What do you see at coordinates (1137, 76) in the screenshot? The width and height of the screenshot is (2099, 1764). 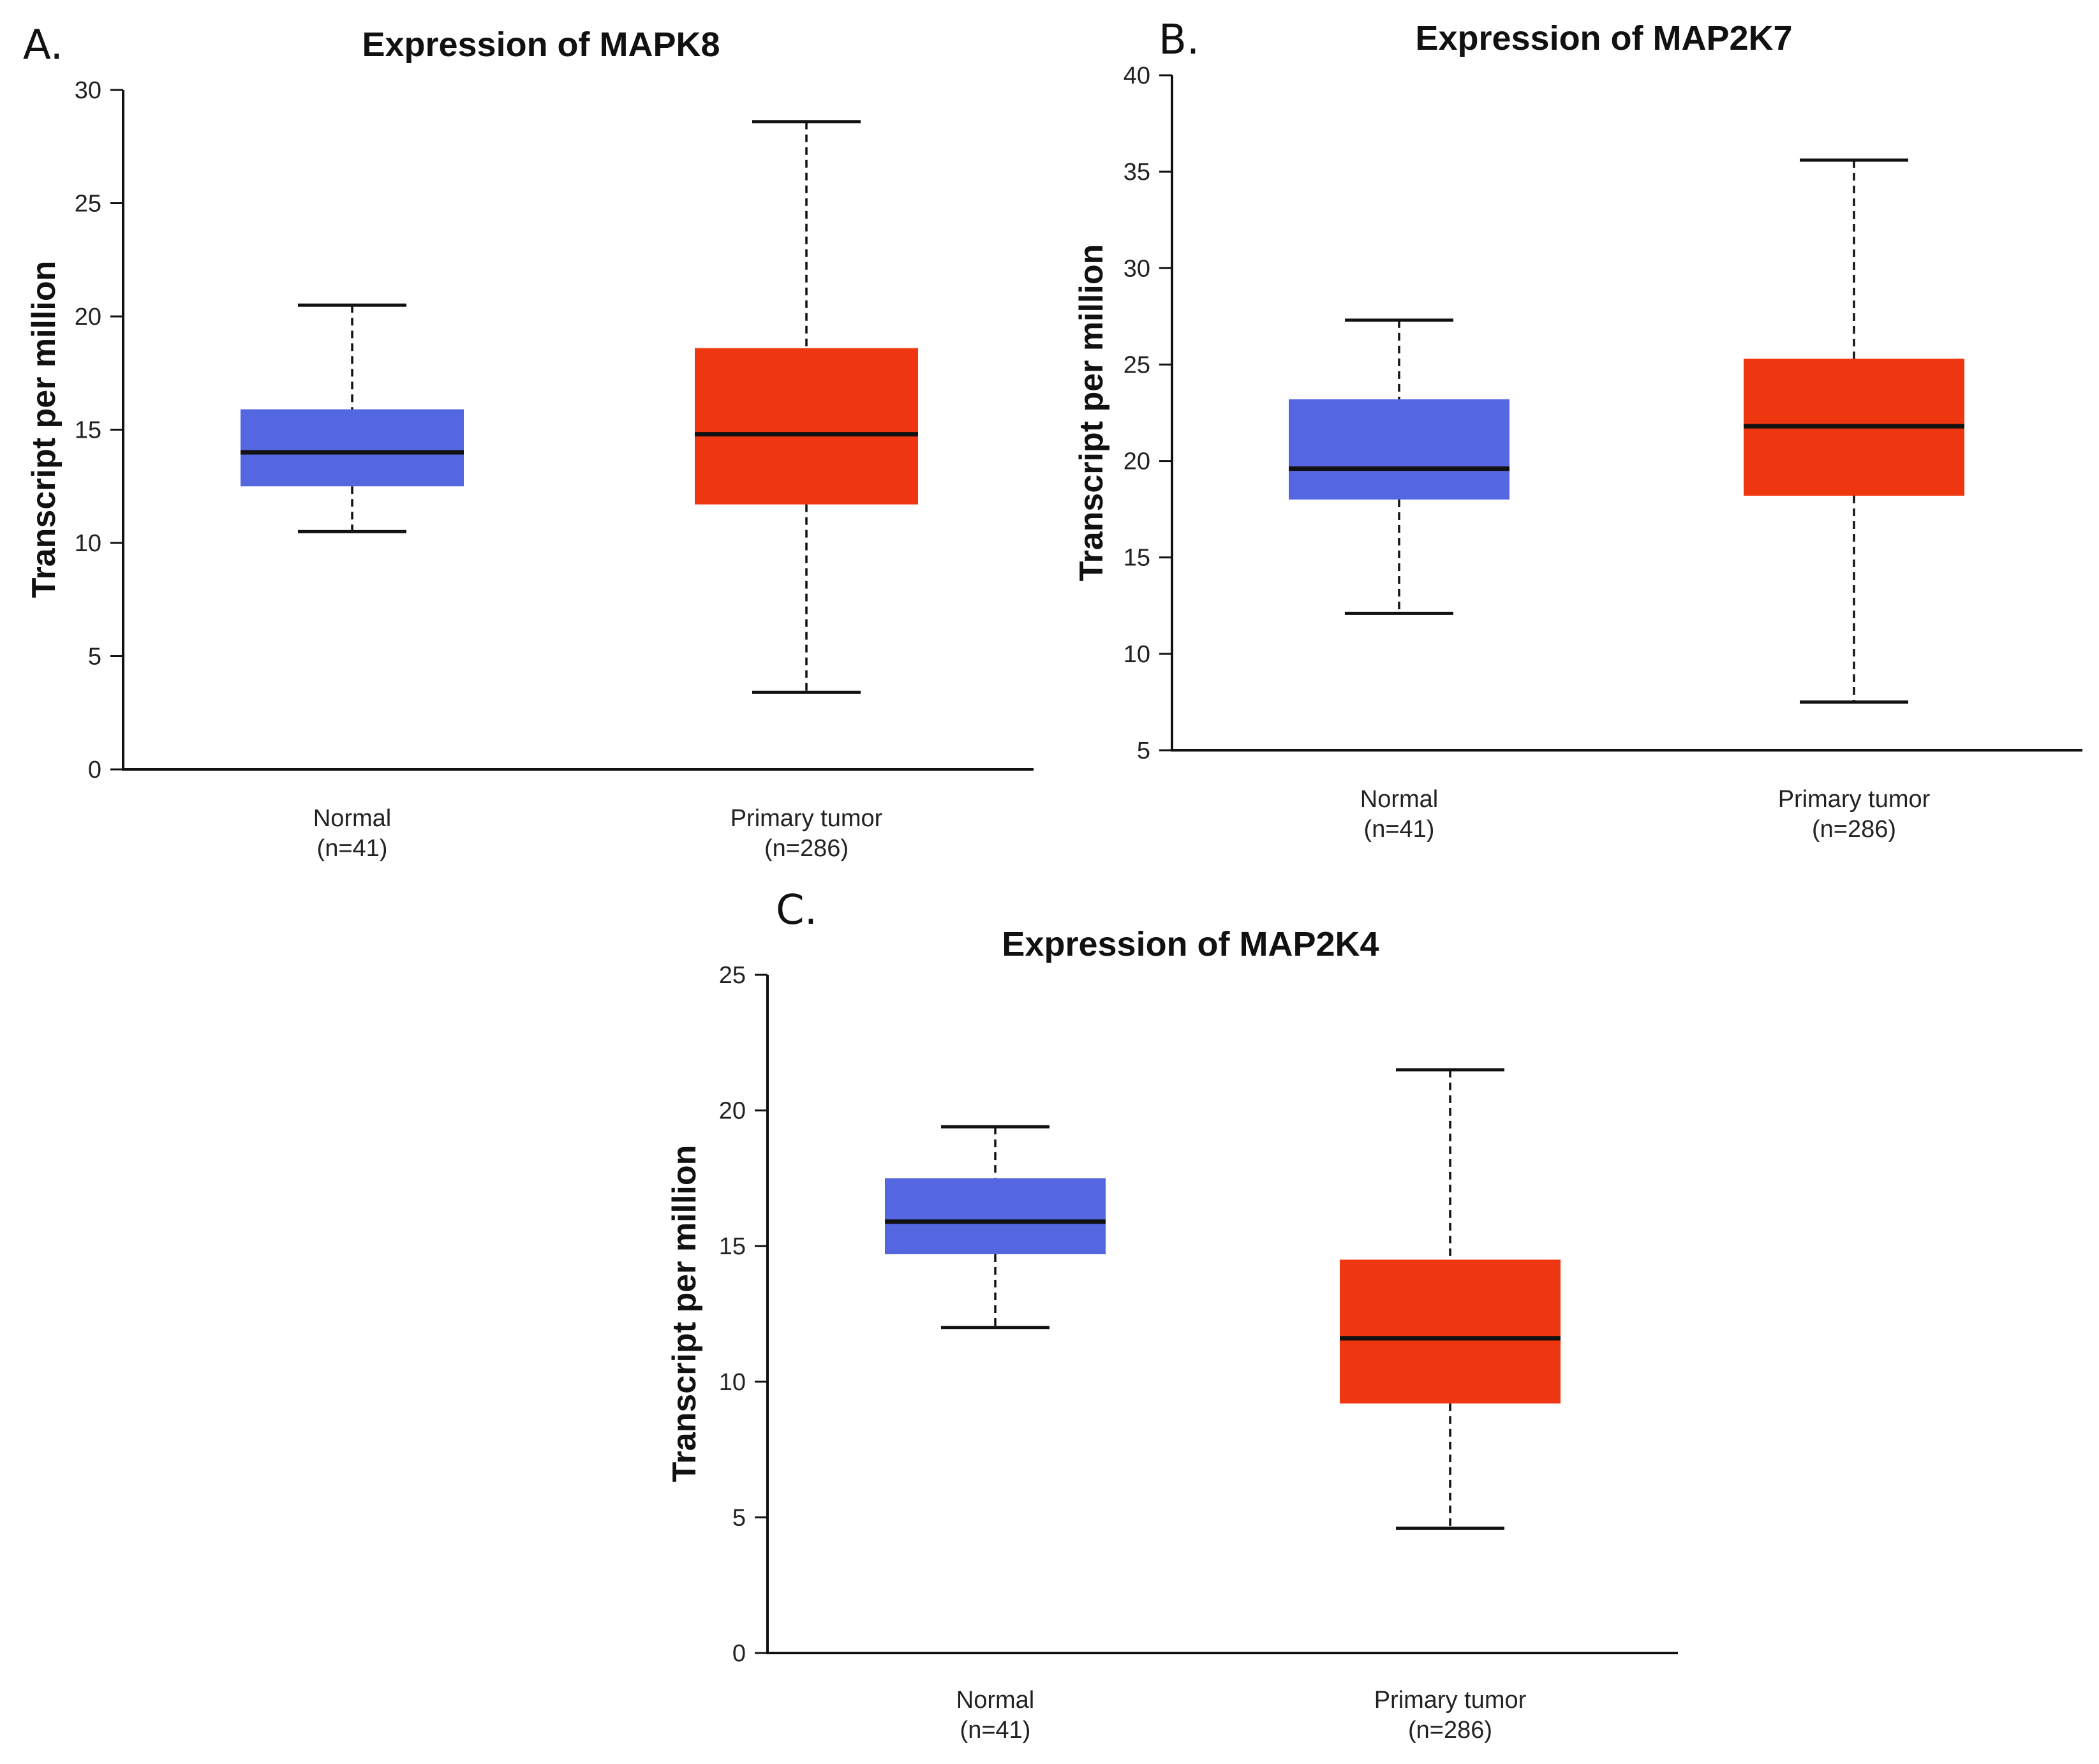 I see `y-tick-label: 40` at bounding box center [1137, 76].